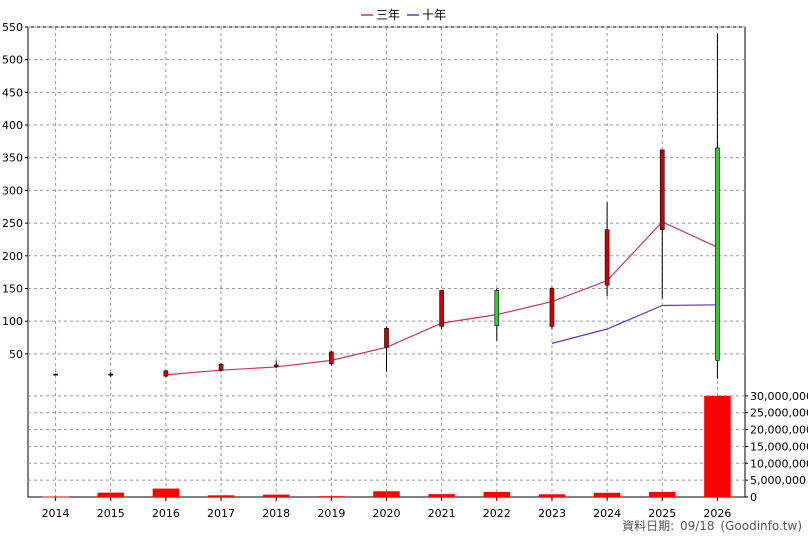  What do you see at coordinates (442, 513) in the screenshot?
I see `x-tick-label: 2021` at bounding box center [442, 513].